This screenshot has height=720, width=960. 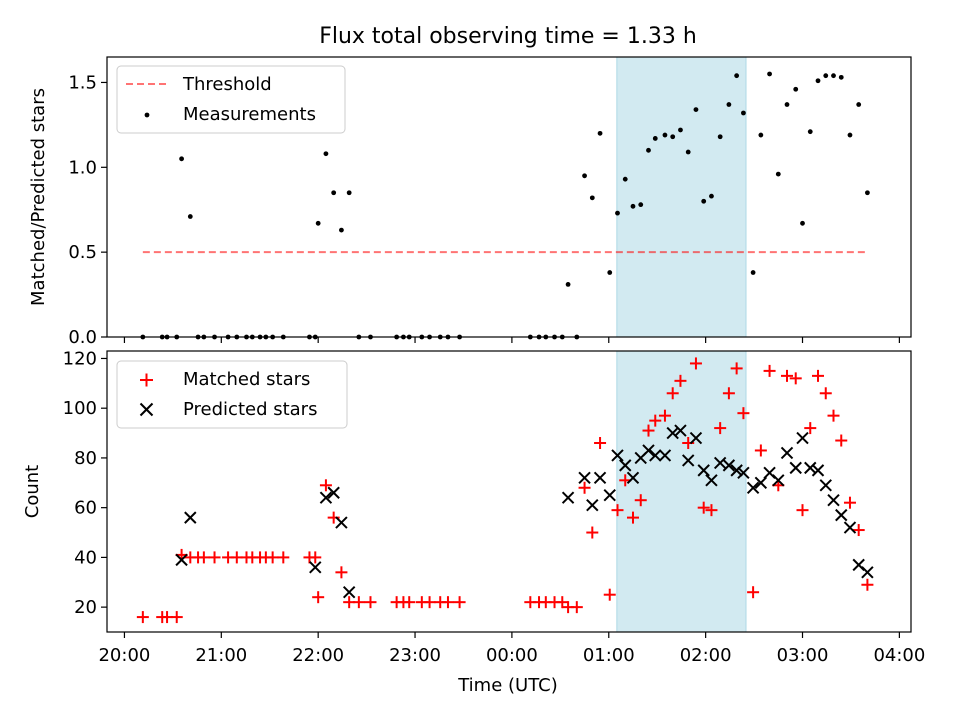 I want to click on ratio-y-tick-label: 0.0, so click(x=82, y=337).